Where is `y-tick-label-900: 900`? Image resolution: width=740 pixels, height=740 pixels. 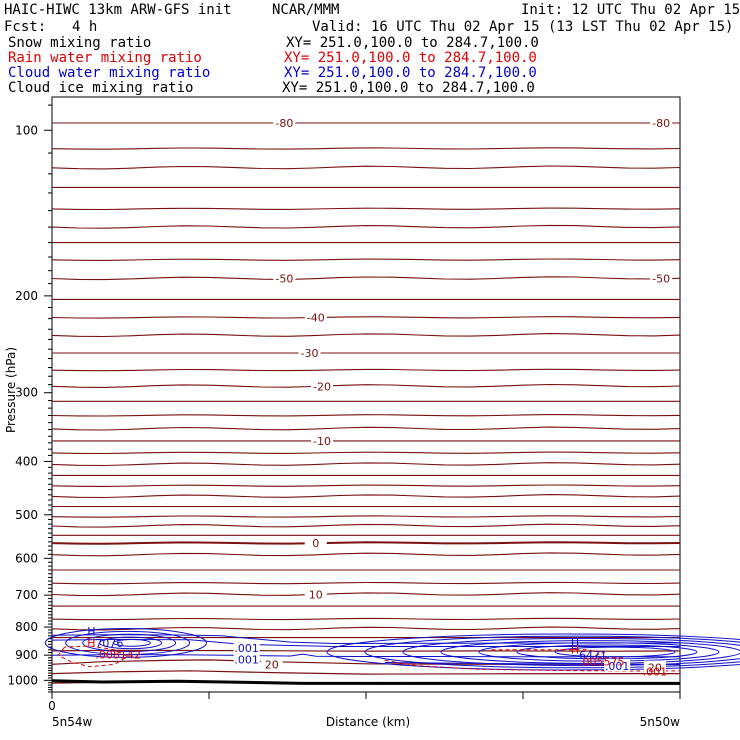 y-tick-label-900: 900 is located at coordinates (26, 655).